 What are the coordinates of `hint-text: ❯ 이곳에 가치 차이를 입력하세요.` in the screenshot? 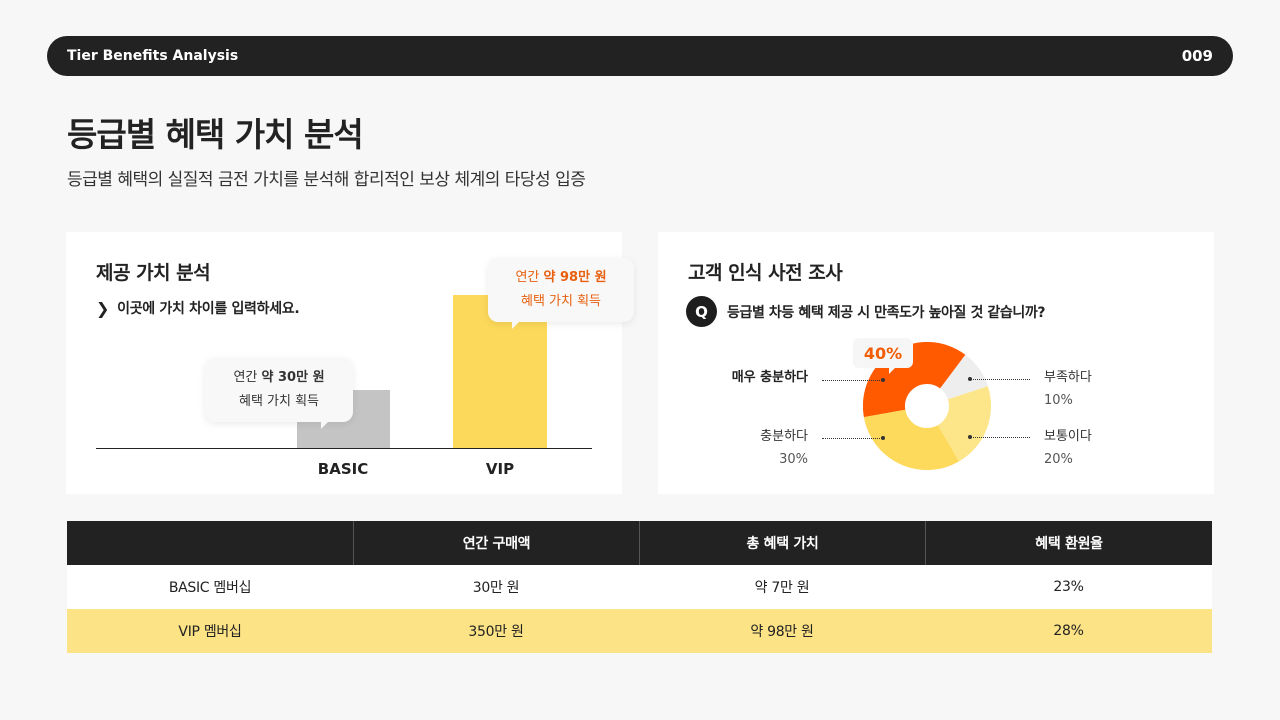 It's located at (198, 308).